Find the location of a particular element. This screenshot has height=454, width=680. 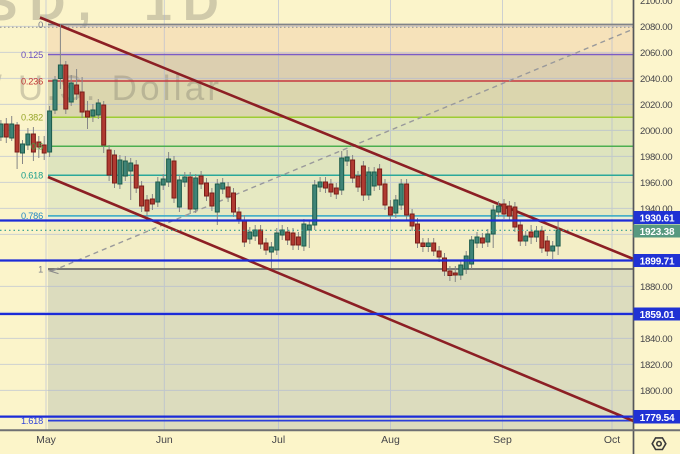

svg-text: 2020.00 is located at coordinates (656, 105).